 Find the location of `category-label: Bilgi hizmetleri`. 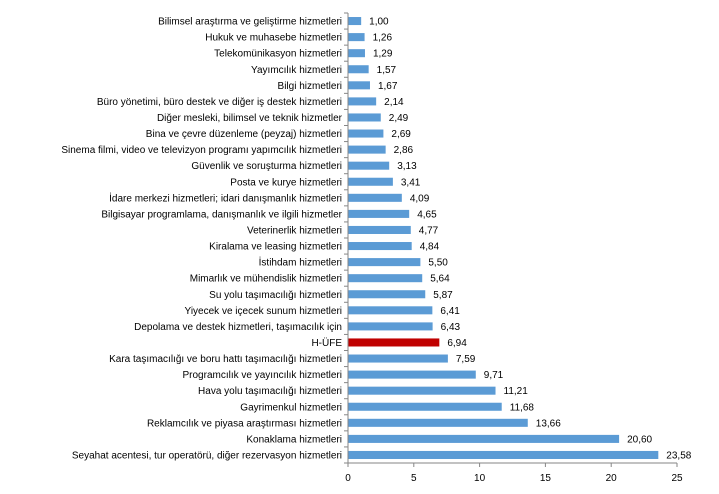

category-label: Bilgi hizmetleri is located at coordinates (310, 86).